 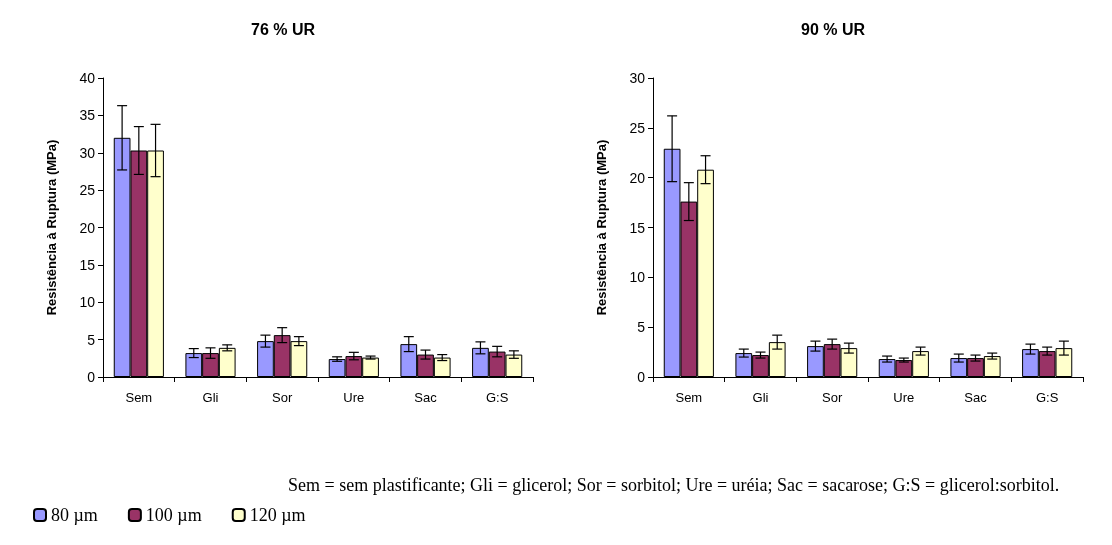 What do you see at coordinates (283, 29) in the screenshot?
I see `chart-title: 76 % UR` at bounding box center [283, 29].